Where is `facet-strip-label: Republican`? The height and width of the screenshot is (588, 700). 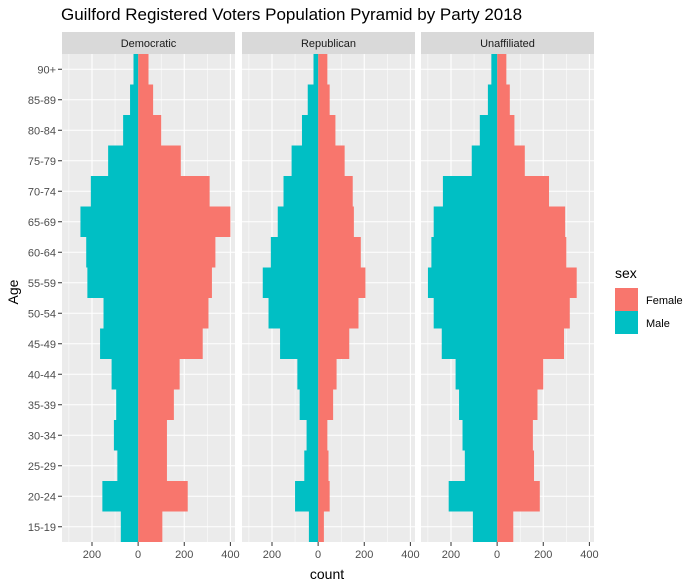 facet-strip-label: Republican is located at coordinates (328, 44).